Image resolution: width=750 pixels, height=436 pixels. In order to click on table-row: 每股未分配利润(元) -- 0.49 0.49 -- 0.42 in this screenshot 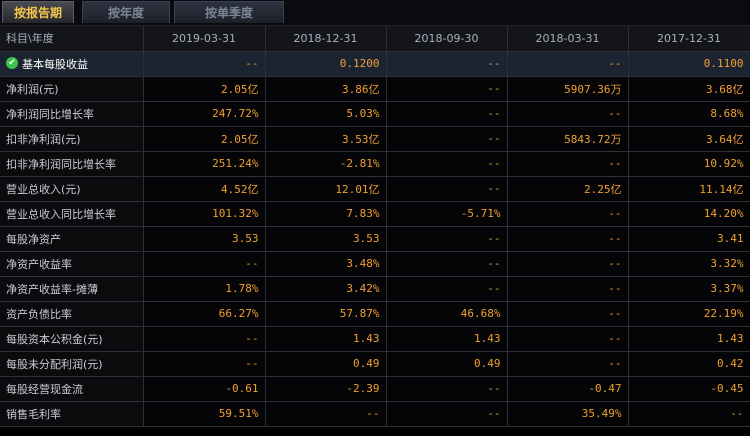, I will do `click(375, 364)`.